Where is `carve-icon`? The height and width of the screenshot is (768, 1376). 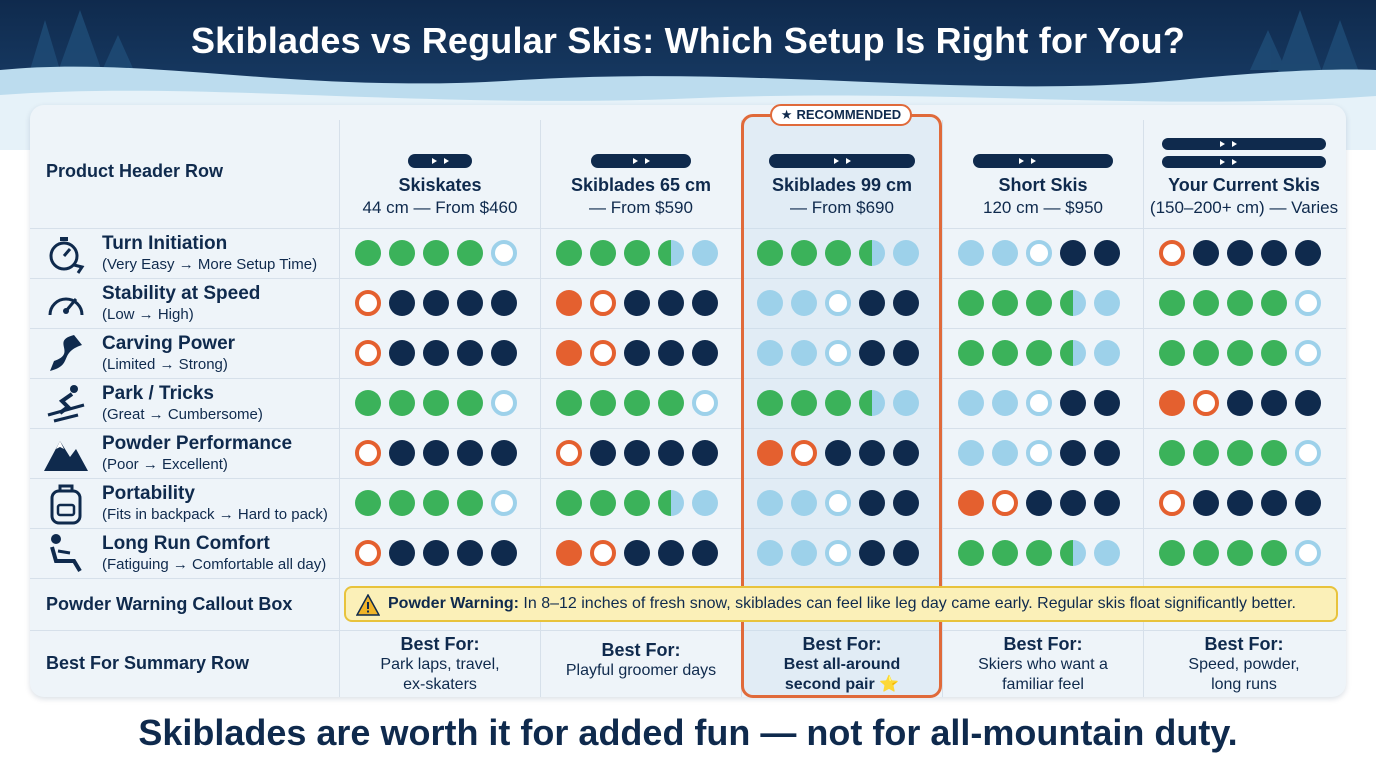
carve-icon is located at coordinates (66, 353).